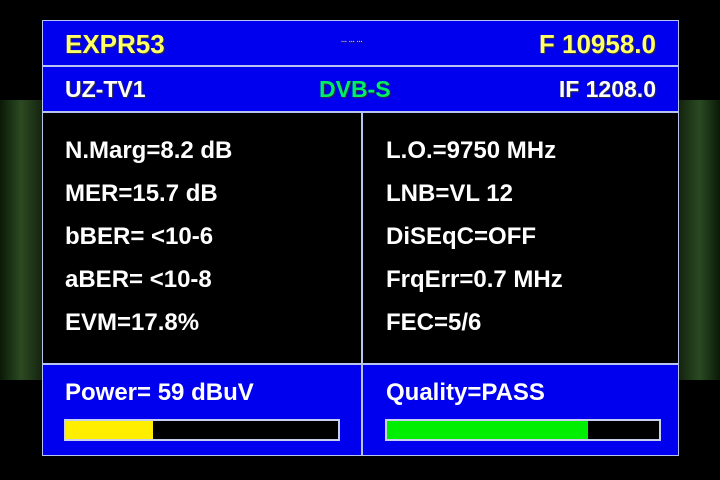  I want to click on background-left, so click(21, 240).